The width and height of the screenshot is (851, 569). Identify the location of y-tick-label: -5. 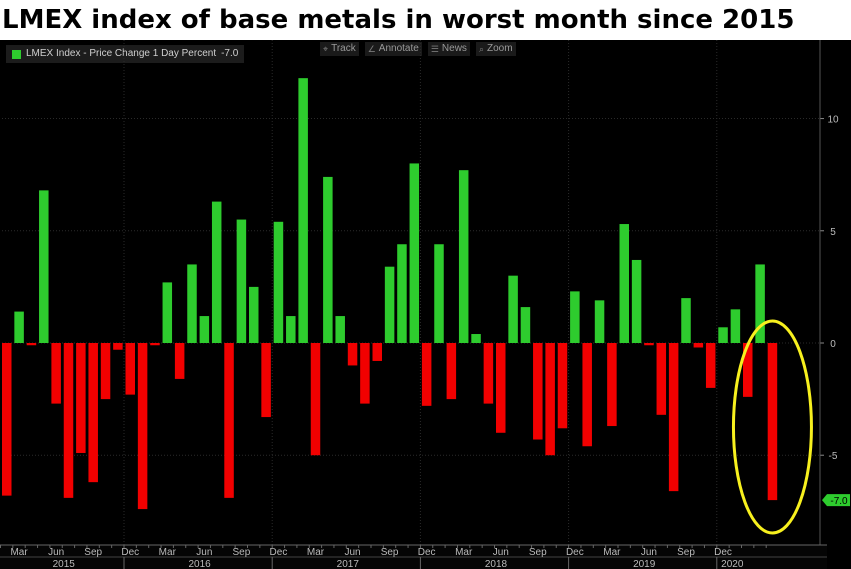
(833, 456).